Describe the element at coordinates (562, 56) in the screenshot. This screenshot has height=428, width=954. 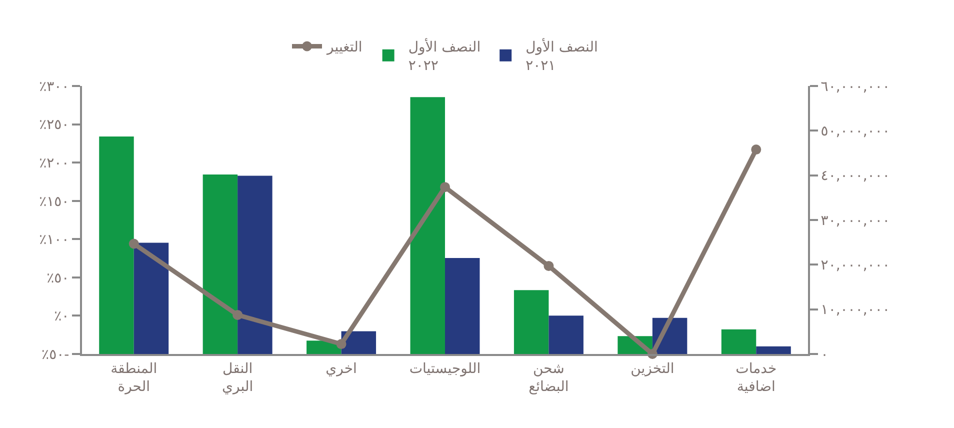
I see `legend-label: النصف الأول ٢٠٢١` at that location.